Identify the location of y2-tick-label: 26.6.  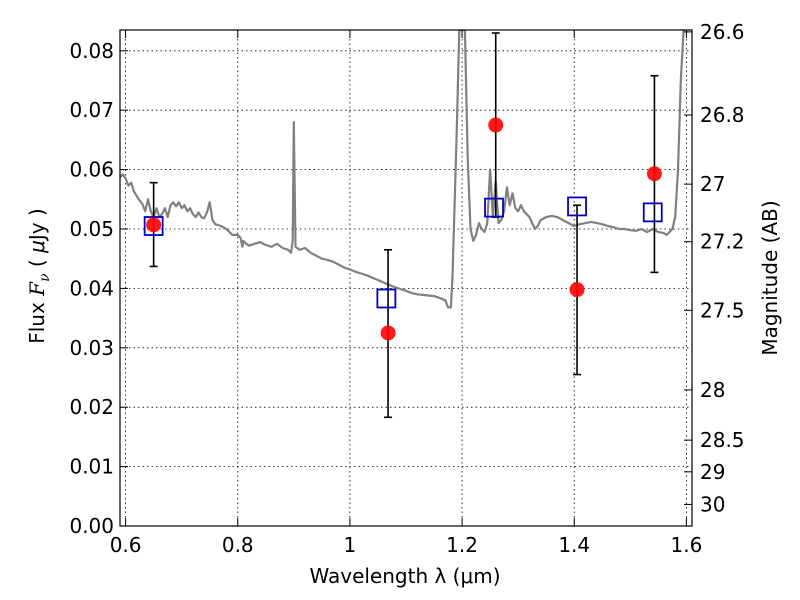
(722, 32).